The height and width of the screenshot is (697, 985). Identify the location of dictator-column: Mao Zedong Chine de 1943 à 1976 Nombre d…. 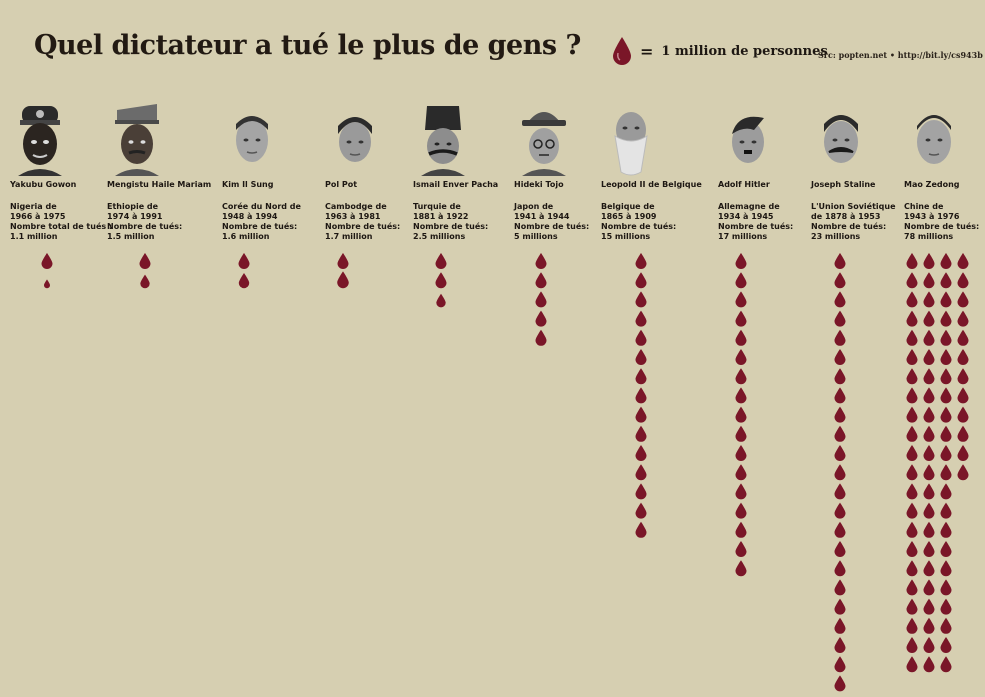
(941, 171).